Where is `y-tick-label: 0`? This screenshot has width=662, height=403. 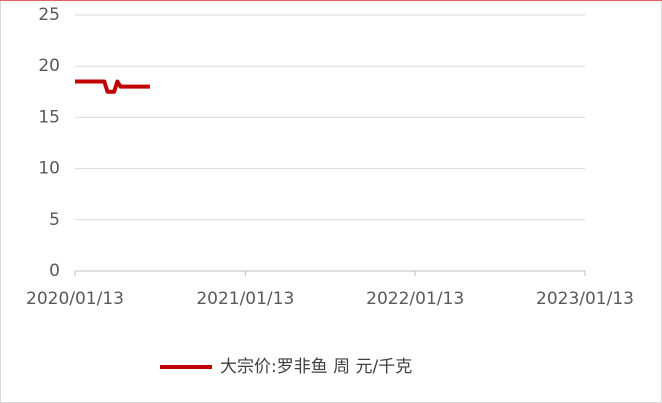 y-tick-label: 0 is located at coordinates (54, 271).